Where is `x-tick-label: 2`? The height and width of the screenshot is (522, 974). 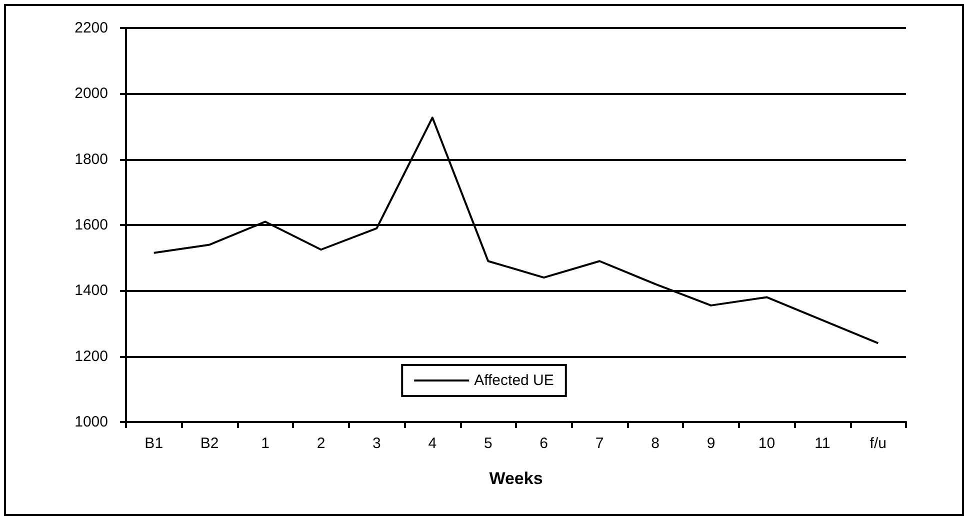
x-tick-label: 2 is located at coordinates (321, 443).